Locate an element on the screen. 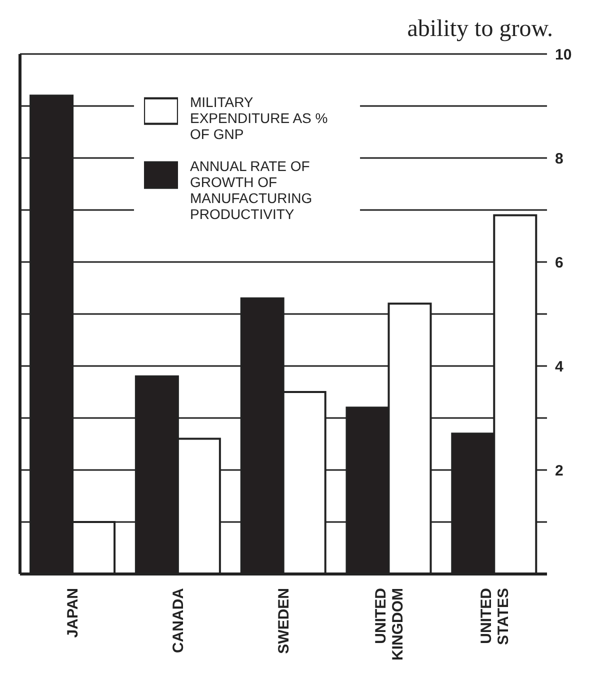  x-tick-label: CANADA is located at coordinates (179, 620).